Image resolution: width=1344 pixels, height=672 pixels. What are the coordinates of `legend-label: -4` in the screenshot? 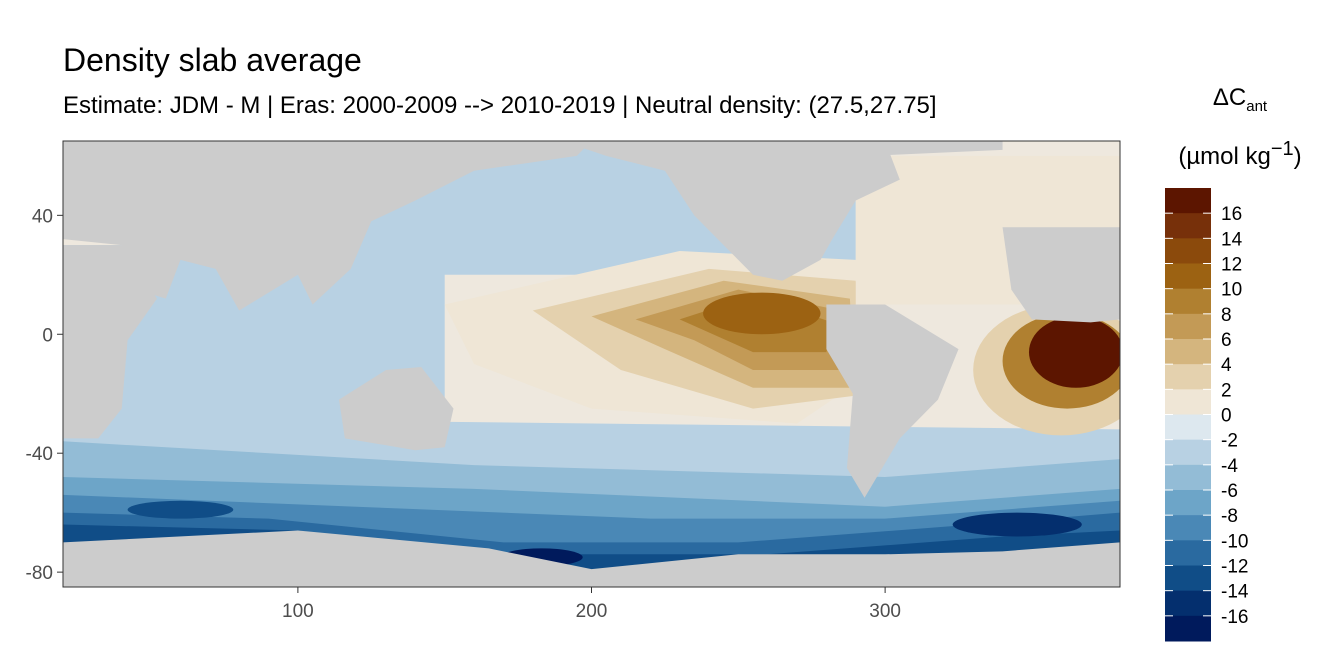 It's located at (1229, 466).